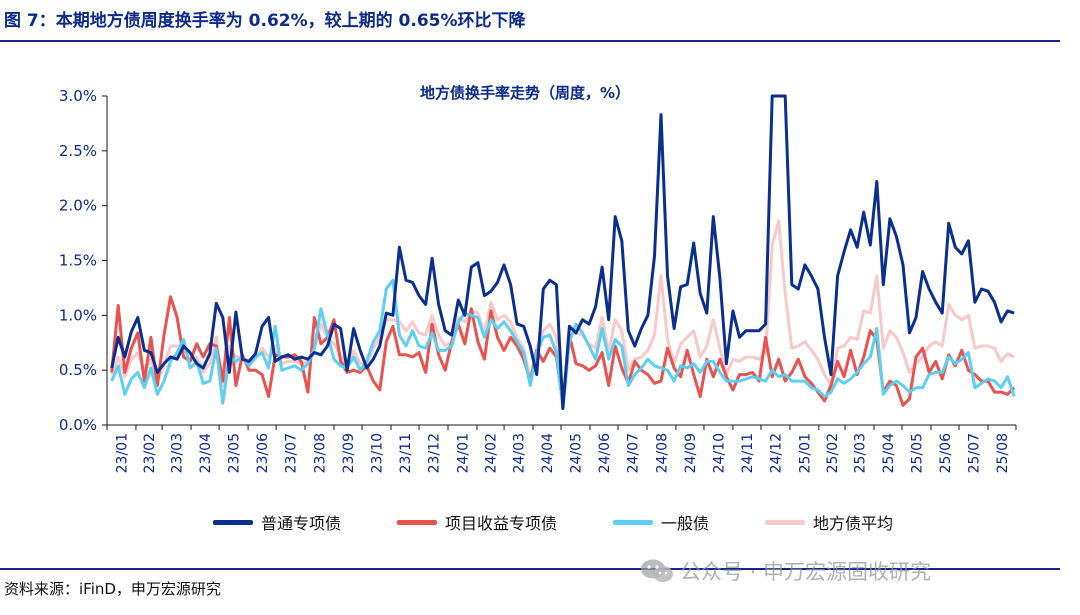 Image resolution: width=1080 pixels, height=615 pixels. I want to click on y-tick-label: 0.0%, so click(78, 425).